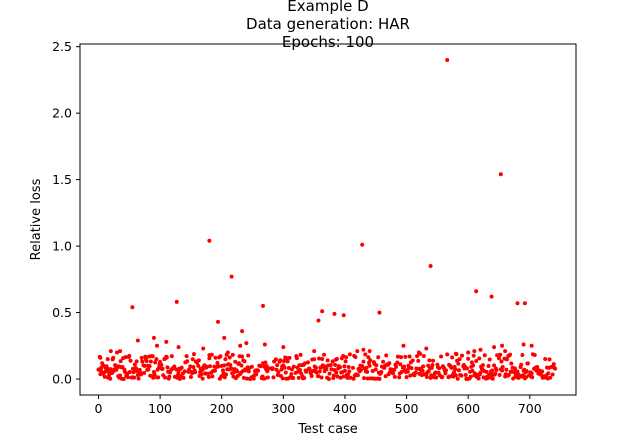 Image resolution: width=640 pixels, height=441 pixels. I want to click on y-tick-label: 1.5, so click(62, 179).